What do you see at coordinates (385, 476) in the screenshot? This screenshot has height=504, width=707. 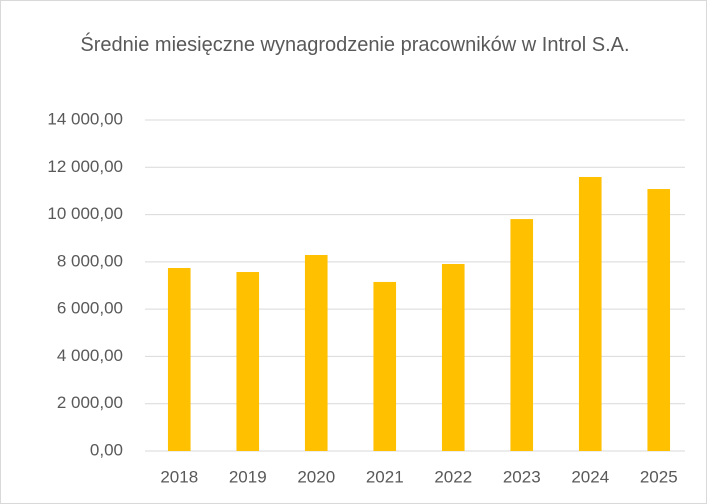 I see `x-tick-label: 2021` at bounding box center [385, 476].